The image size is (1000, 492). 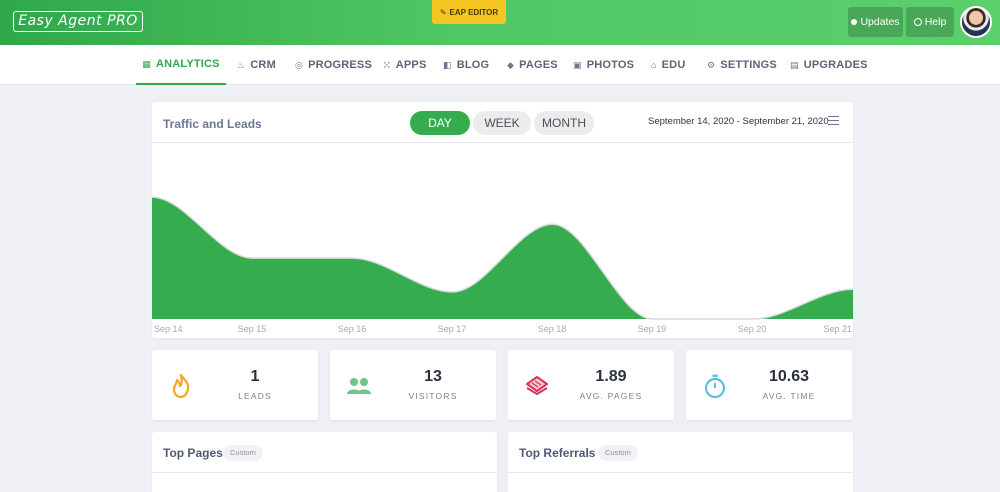 I want to click on nav-crm: ♨ CRM, so click(x=256, y=65).